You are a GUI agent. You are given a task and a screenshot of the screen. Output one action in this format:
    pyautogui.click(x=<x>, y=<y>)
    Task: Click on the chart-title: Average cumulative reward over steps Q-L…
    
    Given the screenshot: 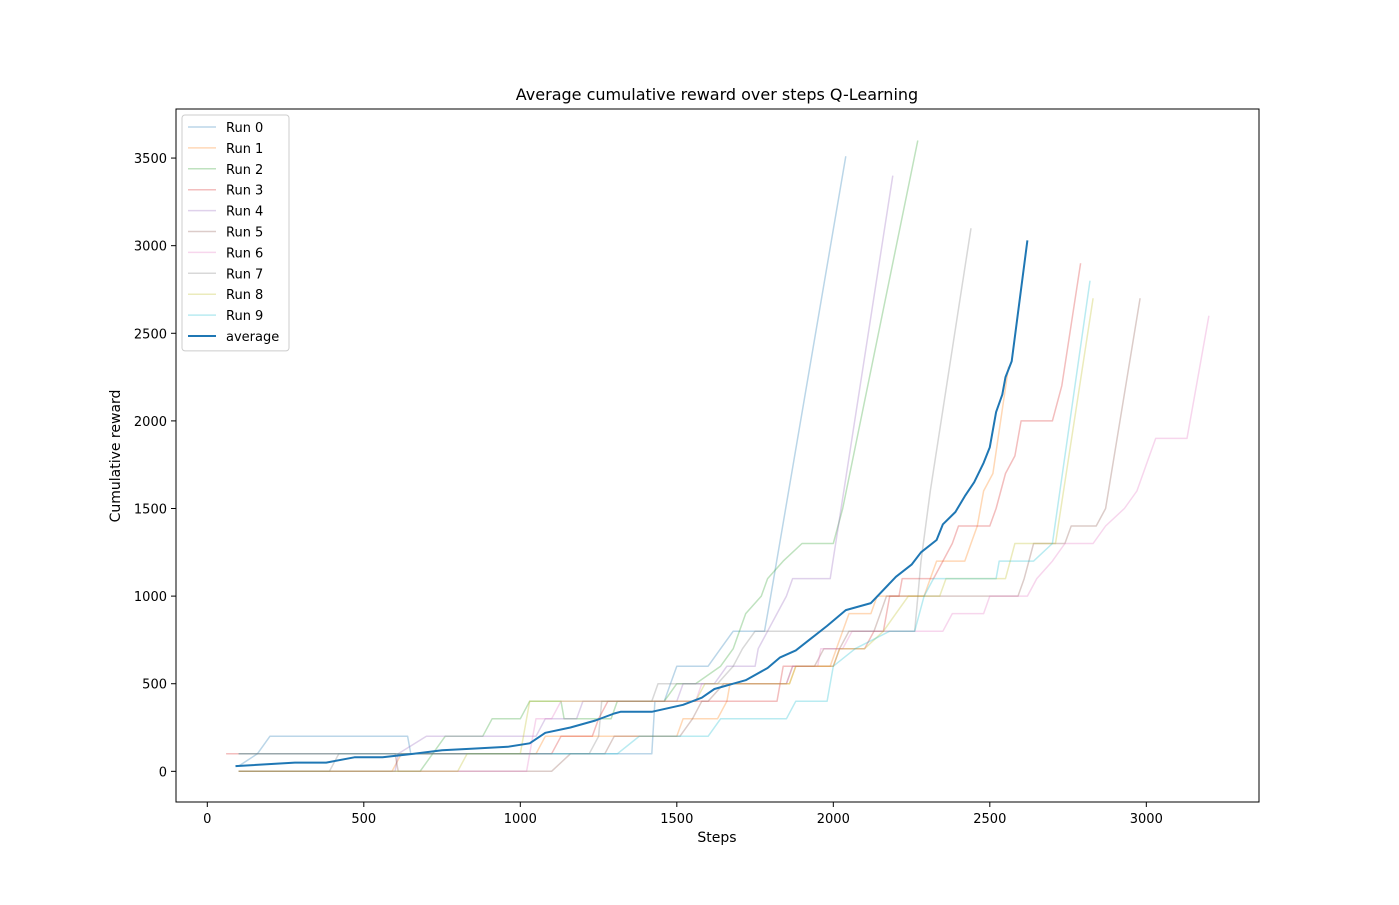 What is the action you would take?
    pyautogui.click(x=717, y=94)
    